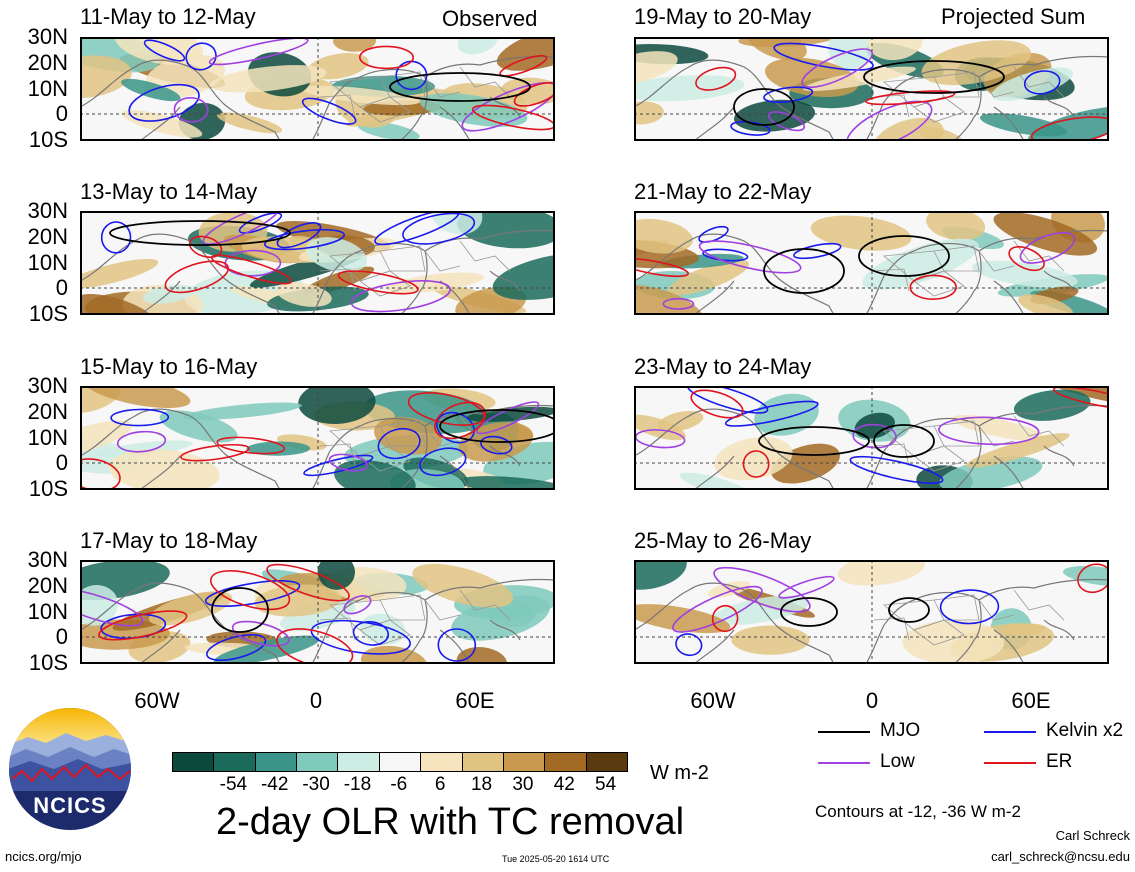  Describe the element at coordinates (48, 662) in the screenshot. I see `lat-label: 10S` at that location.